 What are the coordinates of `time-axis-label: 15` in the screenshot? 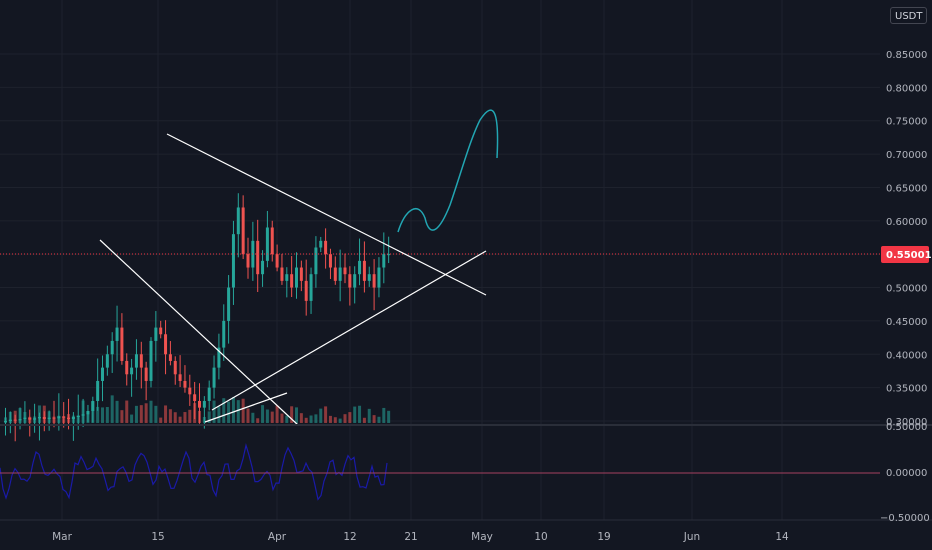 It's located at (157, 537).